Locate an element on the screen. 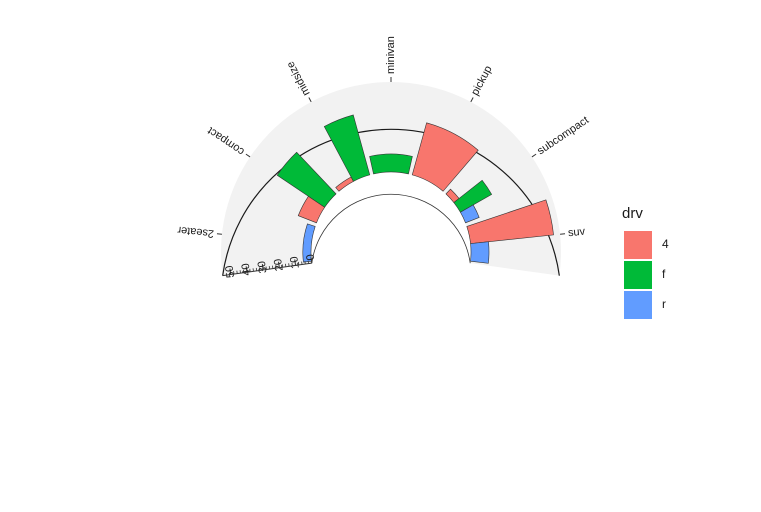 The width and height of the screenshot is (761, 512). category-label-midsize: midsize is located at coordinates (299, 78).